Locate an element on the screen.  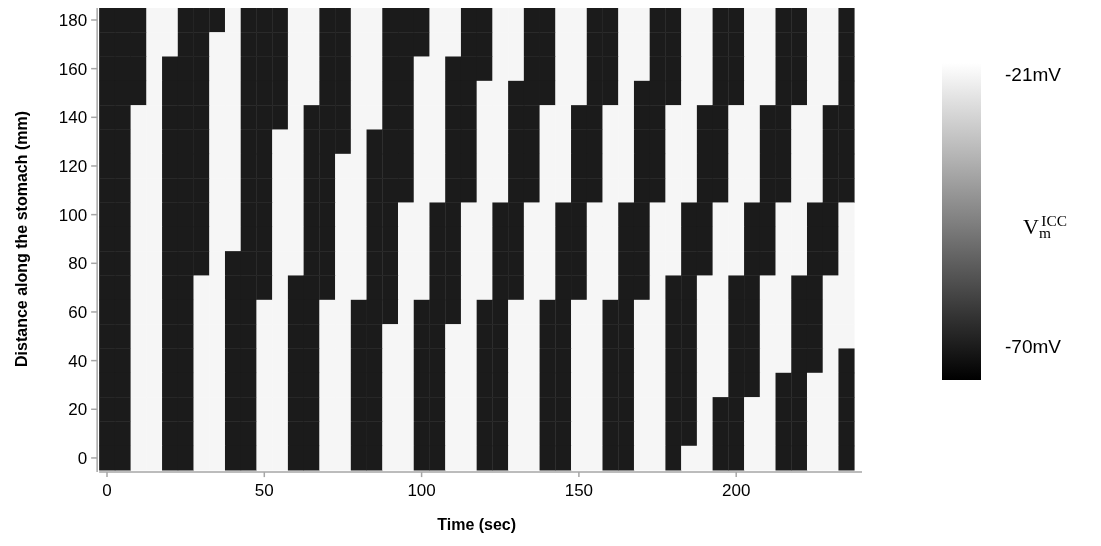
color-bar-label: -21mV is located at coordinates (1033, 74).